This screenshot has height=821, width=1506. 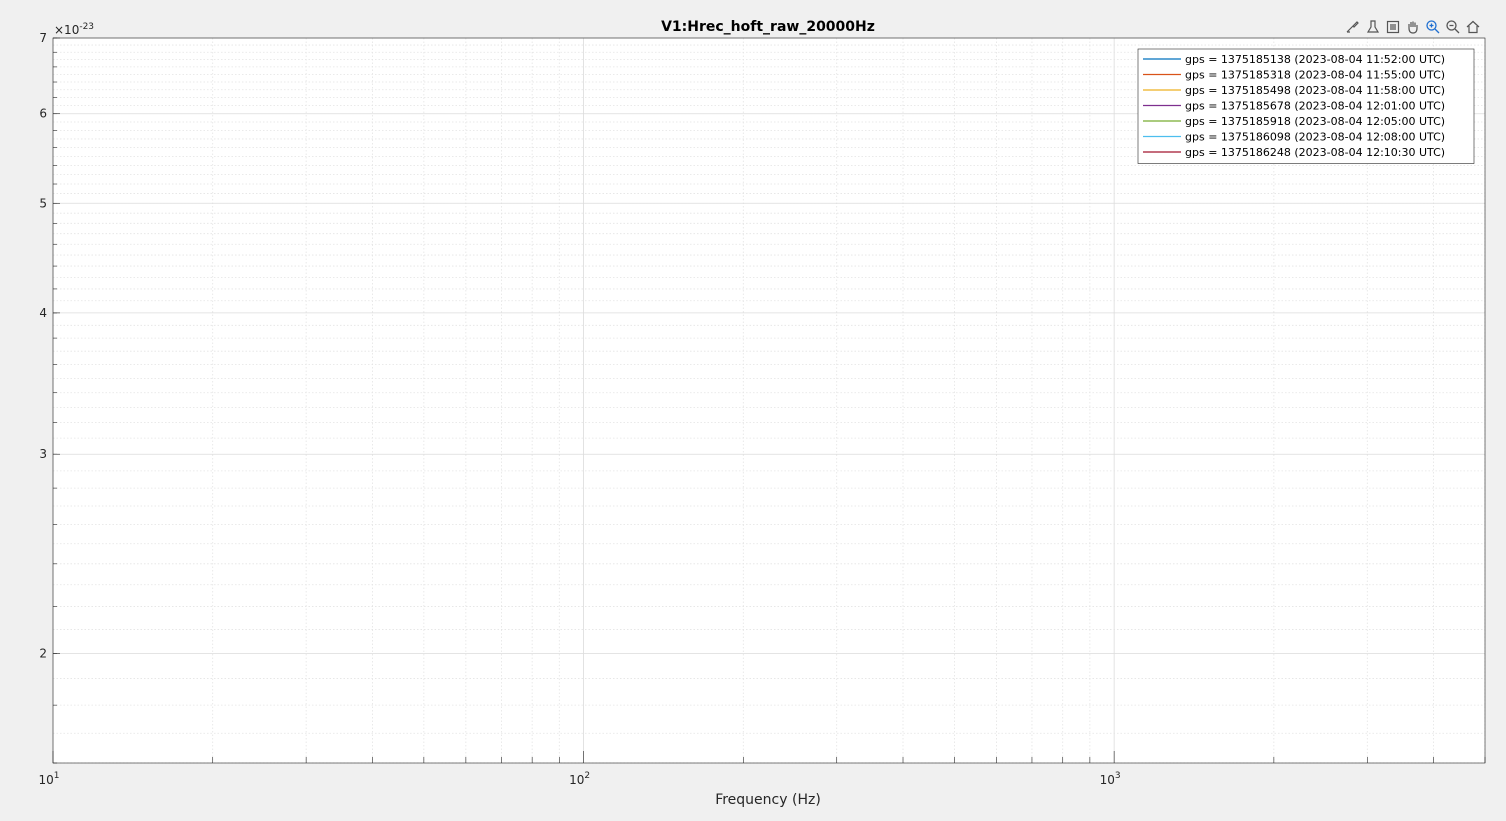 What do you see at coordinates (587, 776) in the screenshot?
I see `x-tick-exponent: 2` at bounding box center [587, 776].